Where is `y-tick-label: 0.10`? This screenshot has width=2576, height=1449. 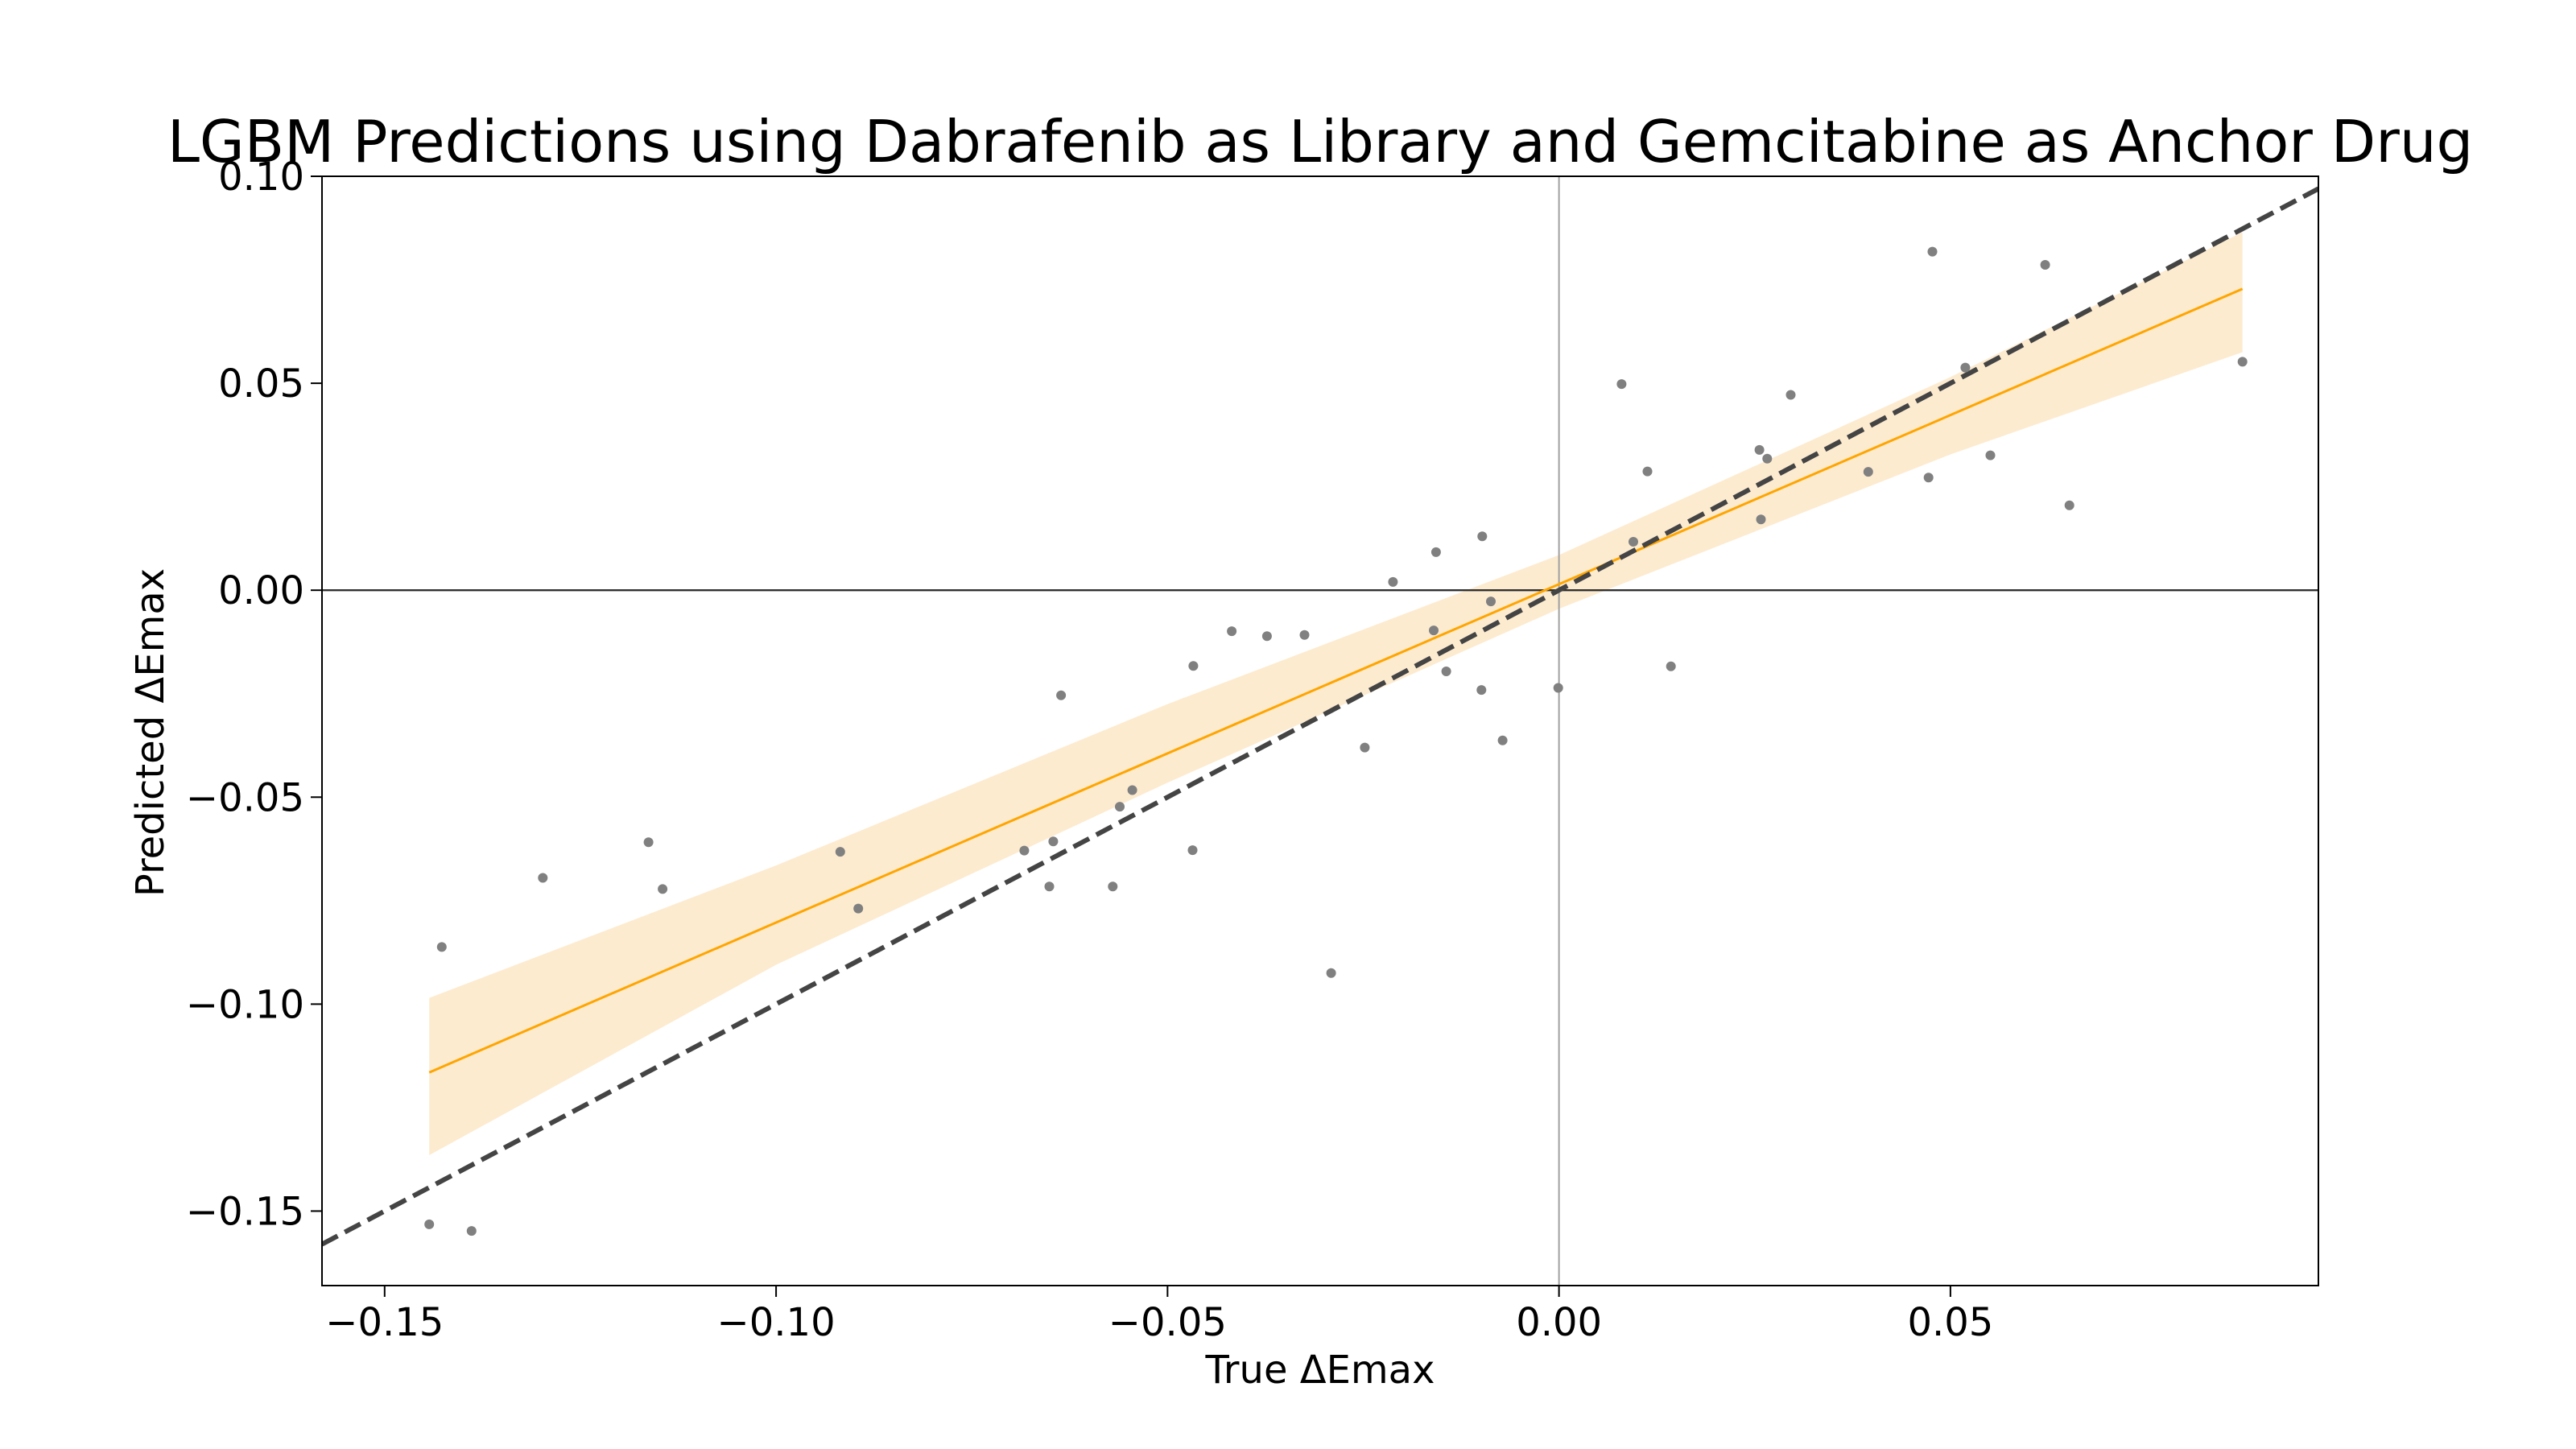
y-tick-label: 0.10 is located at coordinates (261, 177).